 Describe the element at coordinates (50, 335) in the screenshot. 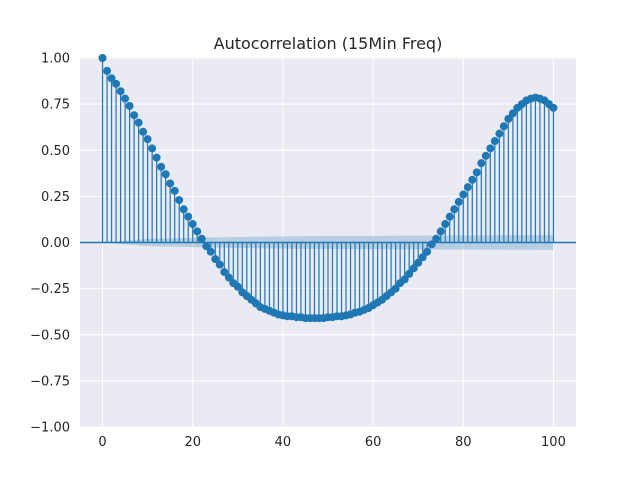

I see `y-tick-label: −0.50` at that location.